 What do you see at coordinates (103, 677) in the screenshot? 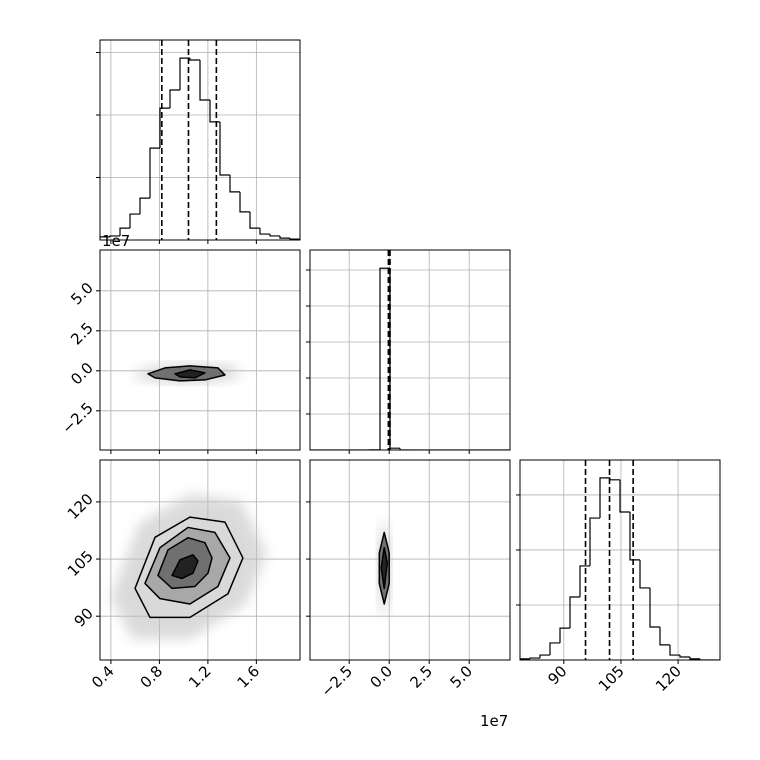
I see `x-tick-label: 0.4` at bounding box center [103, 677].